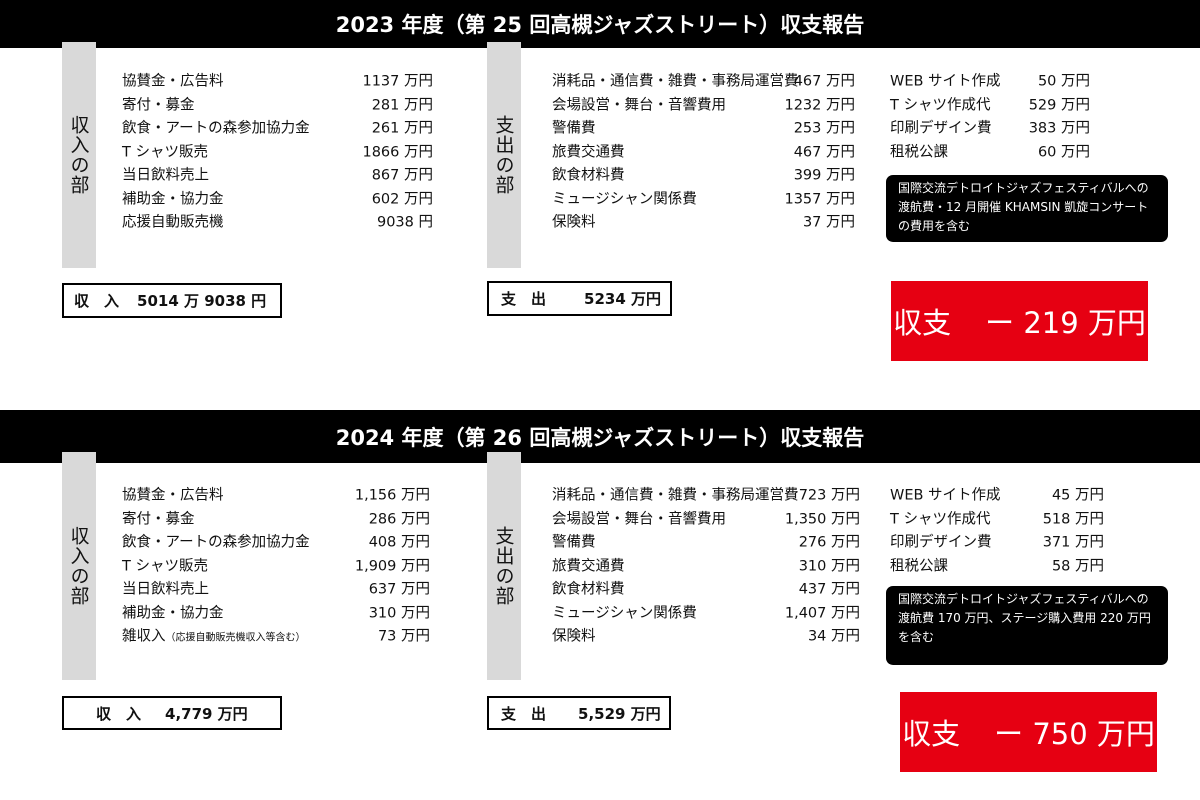 The image size is (1200, 800). I want to click on expense-total: 支 出 5,529 万円, so click(579, 713).